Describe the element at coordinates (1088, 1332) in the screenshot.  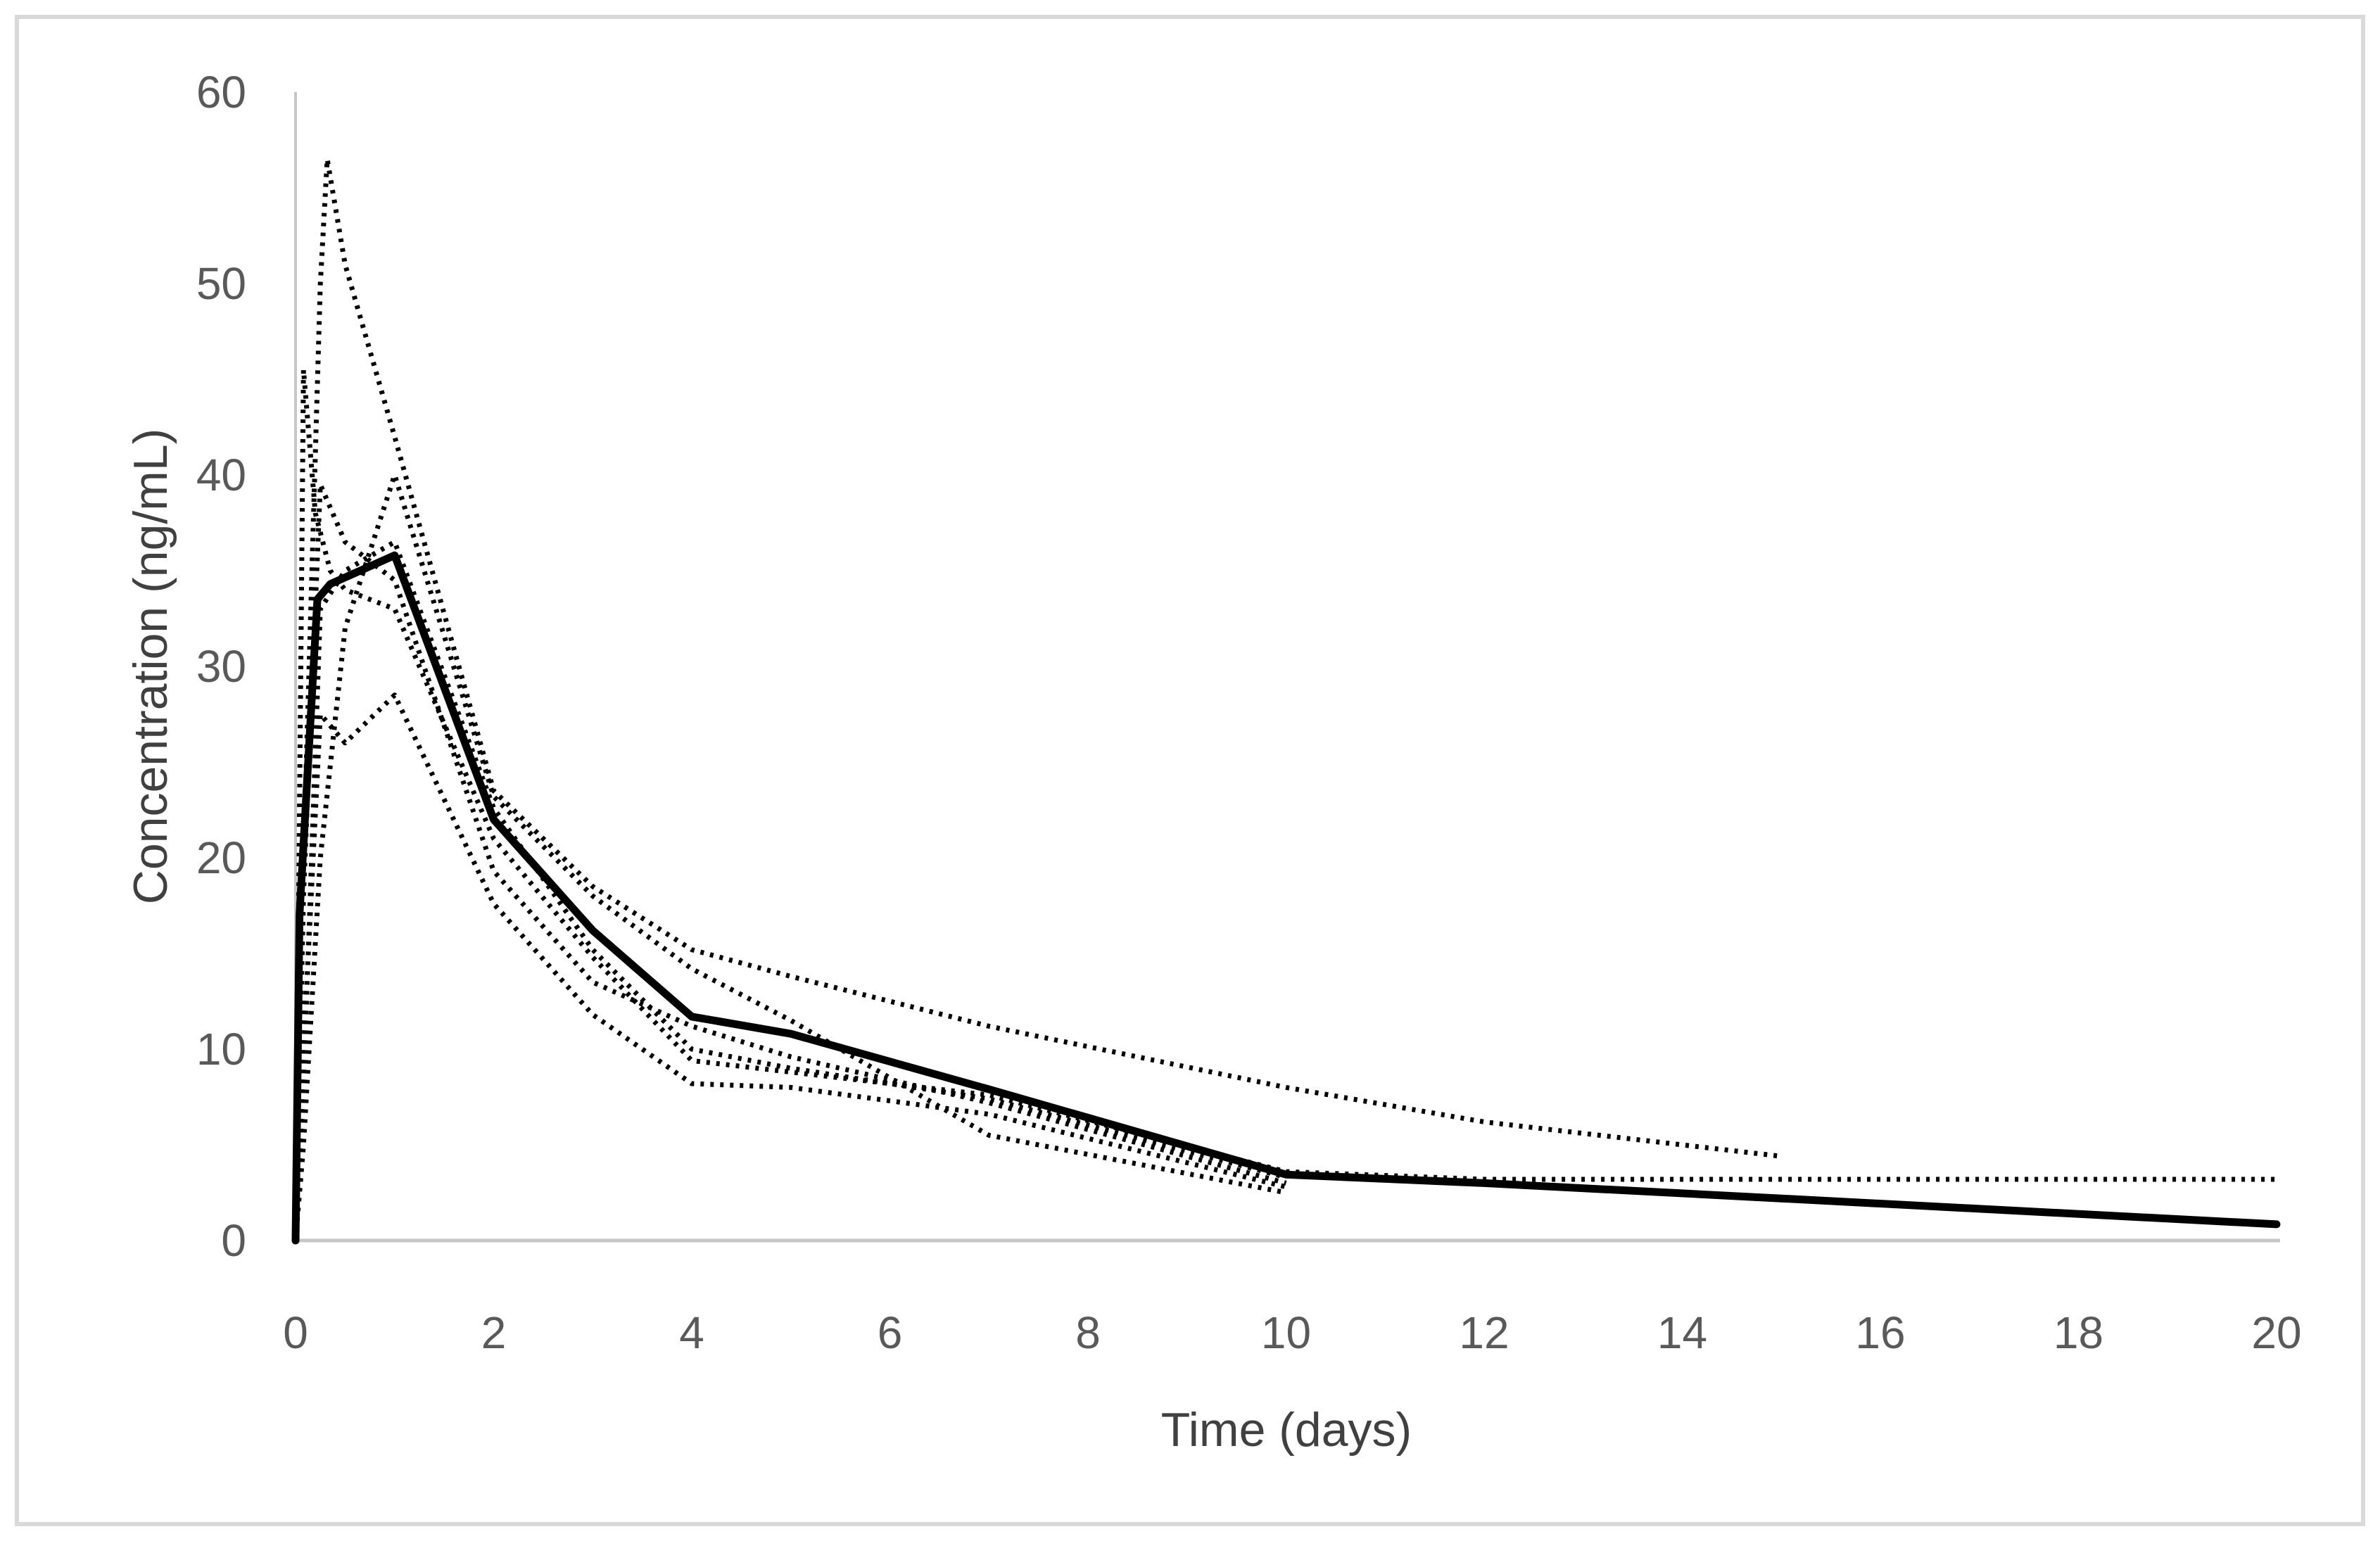
I see `x-tick-label: 8` at that location.